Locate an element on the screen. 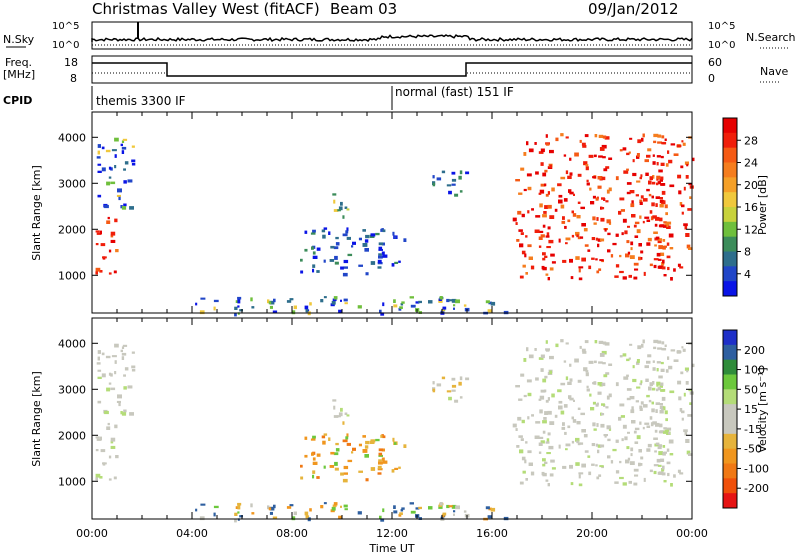 The height and width of the screenshot is (558, 800). y-tick-label: 2000 is located at coordinates (72, 435).